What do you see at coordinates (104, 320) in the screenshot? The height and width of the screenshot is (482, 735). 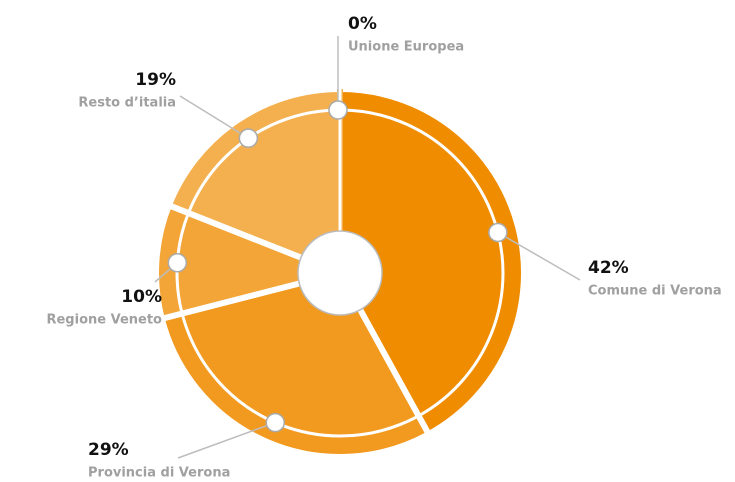 I see `category-label: Regione Veneto` at bounding box center [104, 320].